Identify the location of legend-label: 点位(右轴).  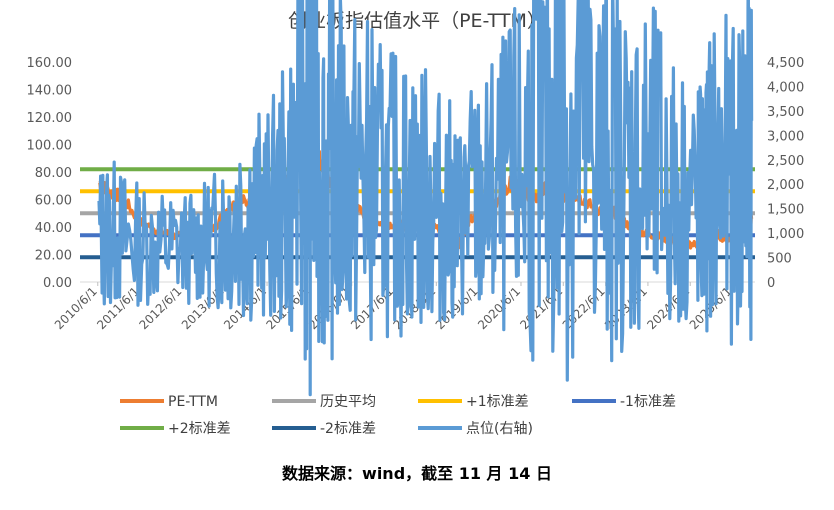
(499, 429).